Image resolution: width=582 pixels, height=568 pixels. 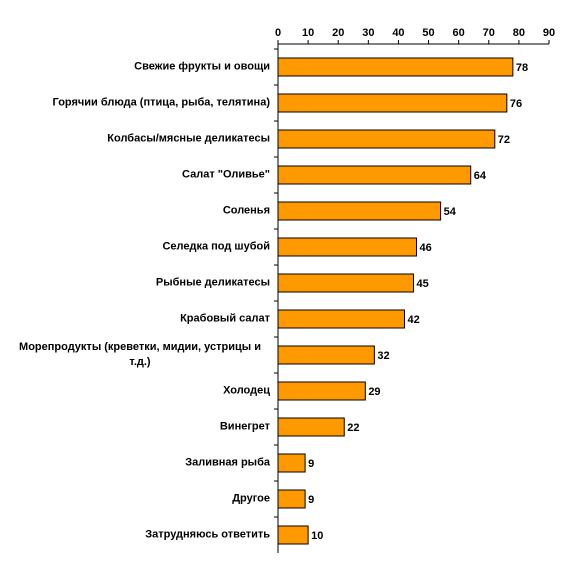 What do you see at coordinates (549, 33) in the screenshot?
I see `x-tick-label: 90` at bounding box center [549, 33].